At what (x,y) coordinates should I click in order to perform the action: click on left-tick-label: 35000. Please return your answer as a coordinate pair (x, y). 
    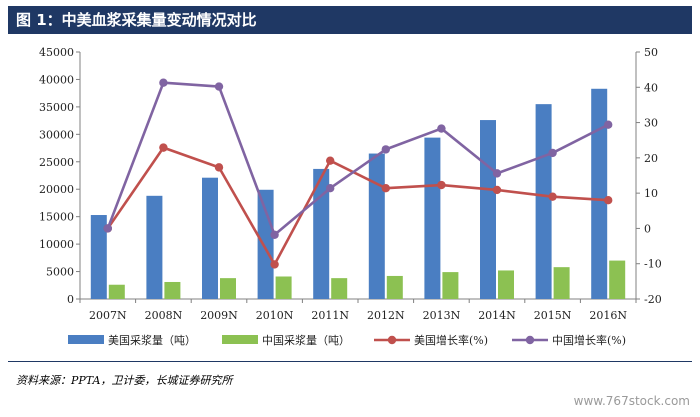
    Looking at the image, I should click on (56, 107).